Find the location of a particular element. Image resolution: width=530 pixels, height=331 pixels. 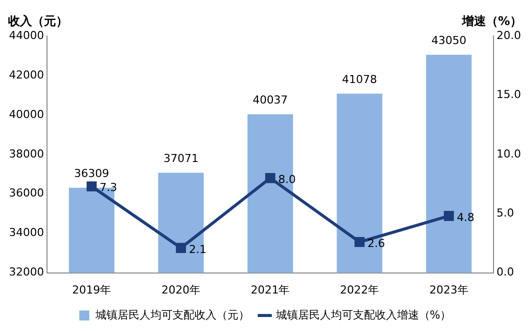

y2-tick-label: 15.0 is located at coordinates (509, 95).